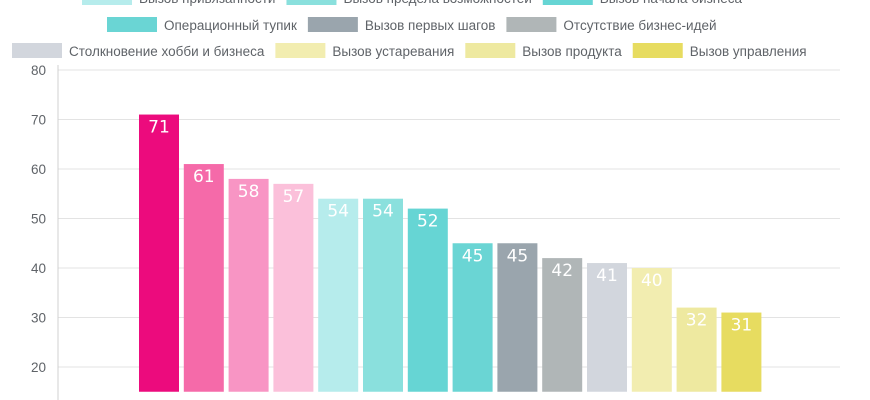 This screenshot has height=400, width=870. I want to click on bar-value-label: 42, so click(562, 271).